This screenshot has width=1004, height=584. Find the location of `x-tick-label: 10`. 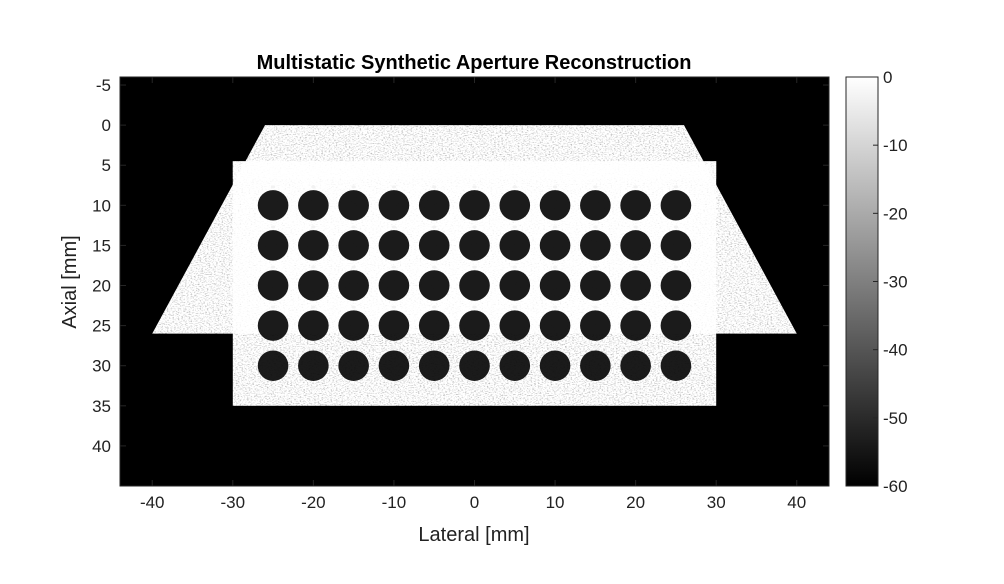

x-tick-label: 10 is located at coordinates (555, 502).